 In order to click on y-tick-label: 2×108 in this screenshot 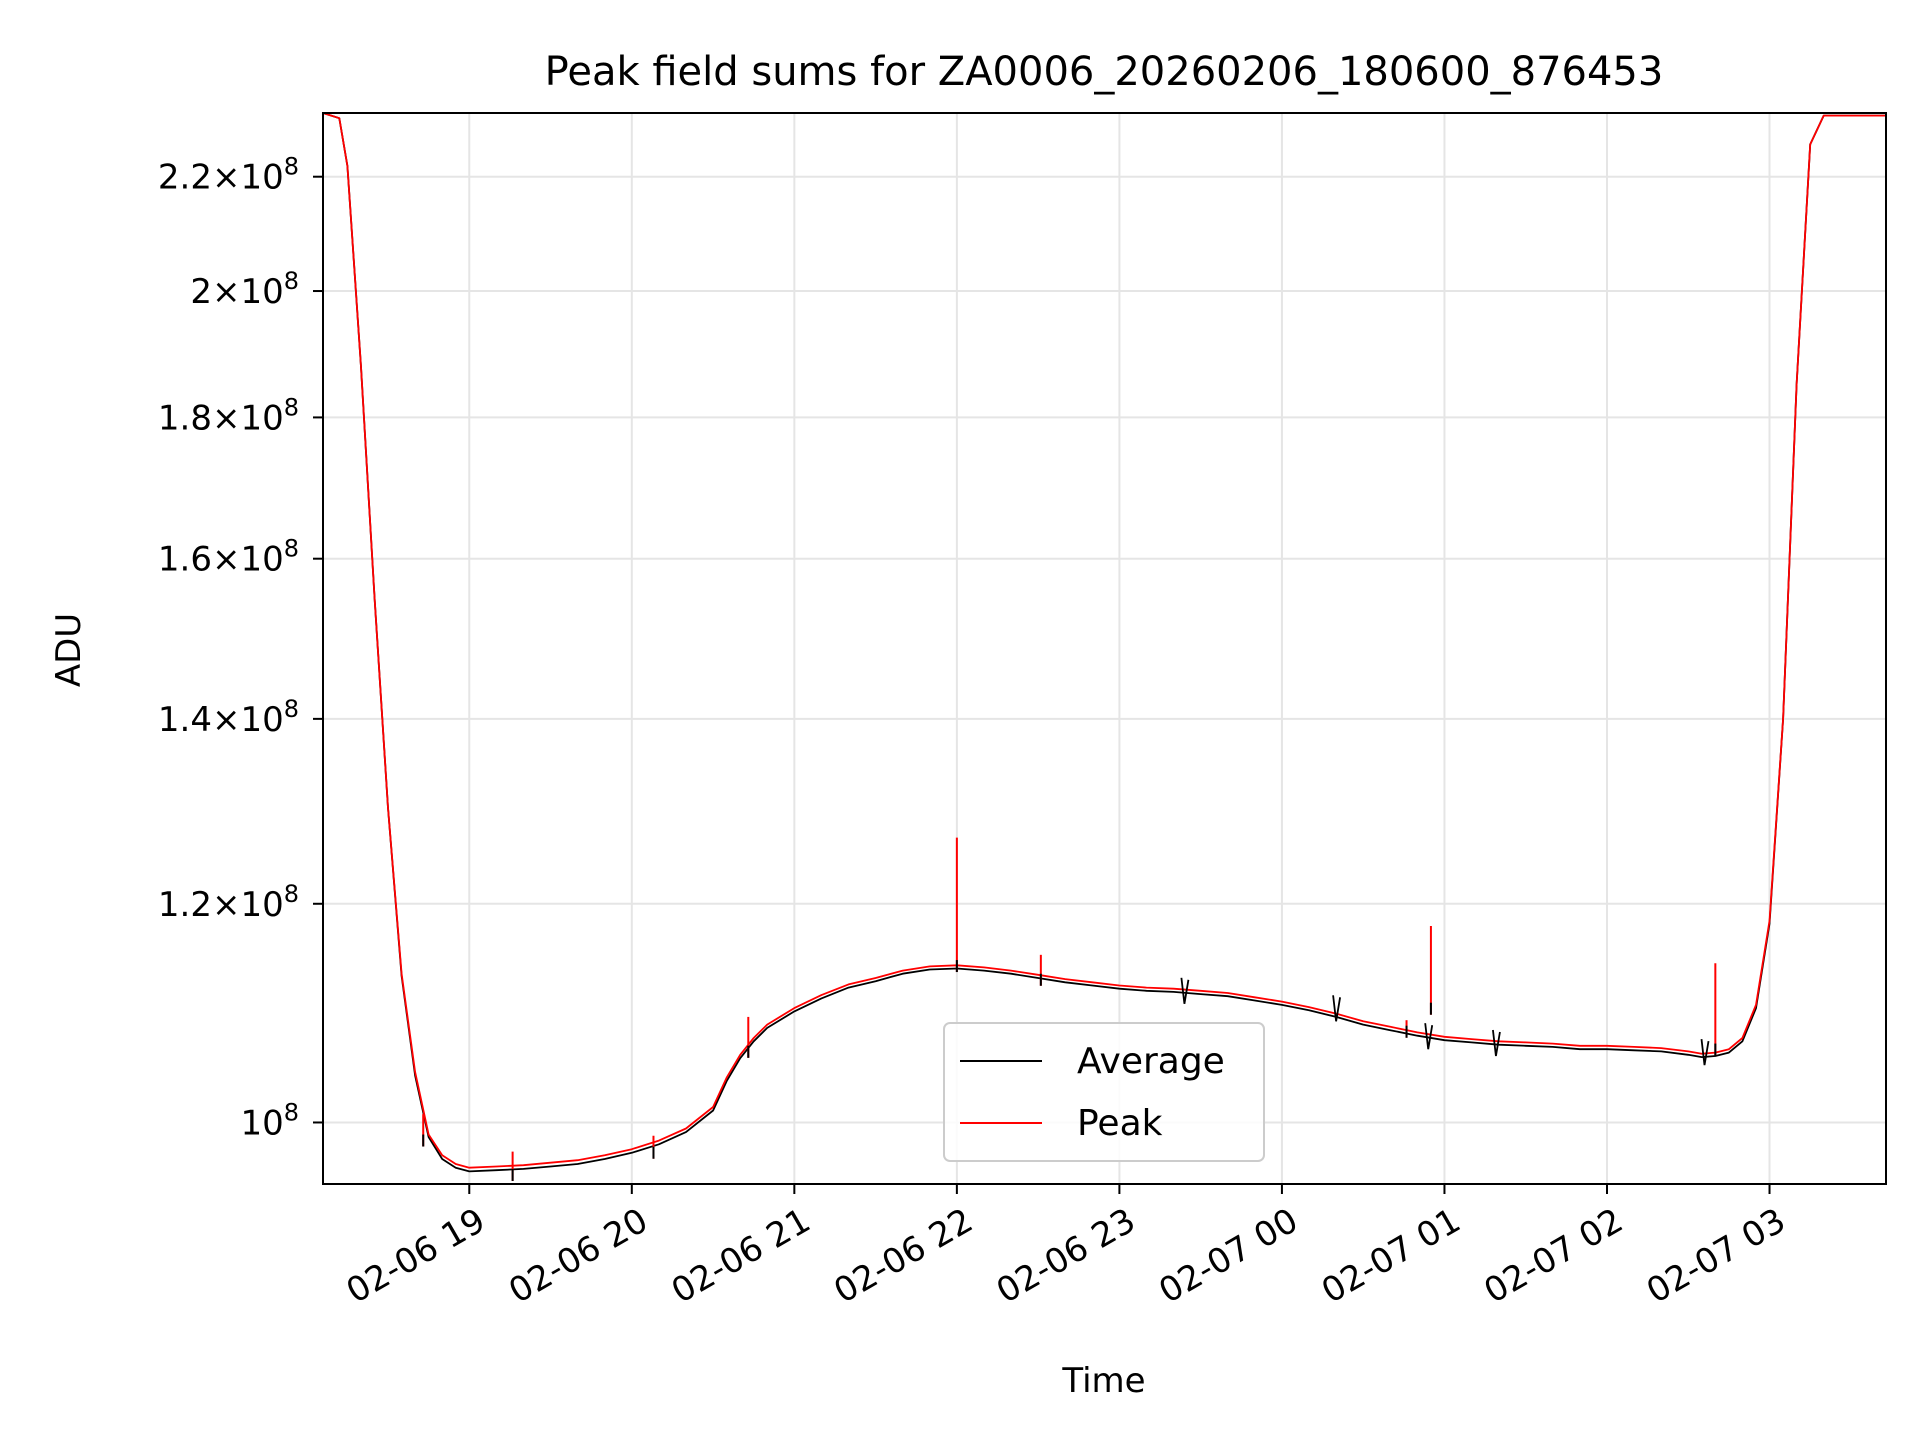, I will do `click(244, 289)`.